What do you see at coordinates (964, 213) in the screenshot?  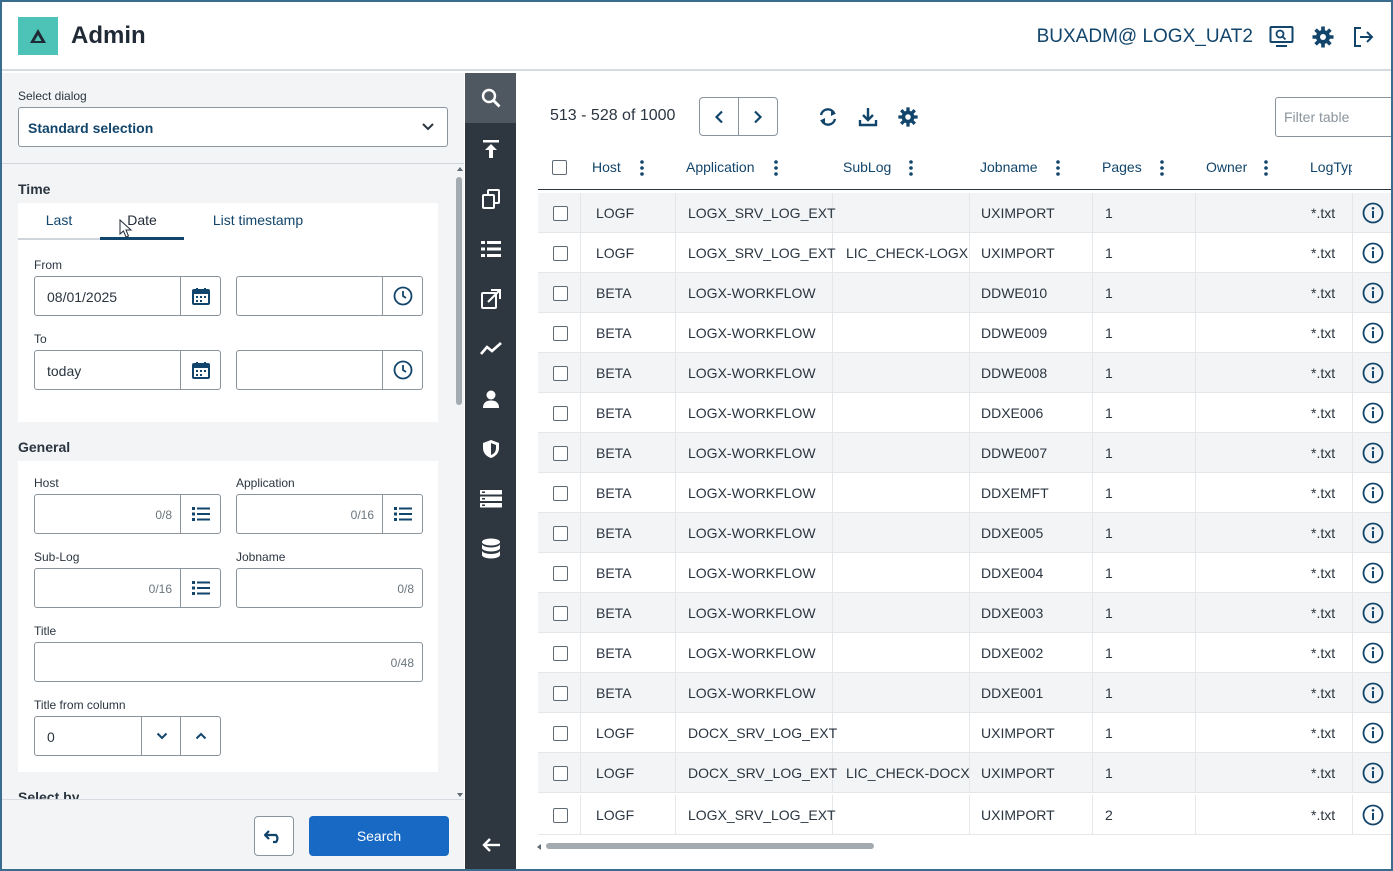 I see `table-row: LOGF LOGX_SRV_LOG_EXT UXIMPORT 1 *.txt` at bounding box center [964, 213].